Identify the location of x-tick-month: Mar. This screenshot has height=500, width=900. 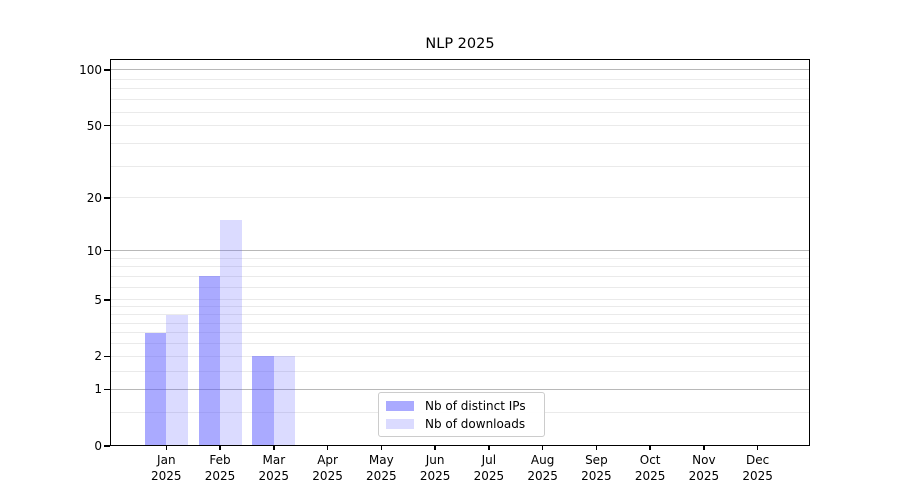
(274, 460).